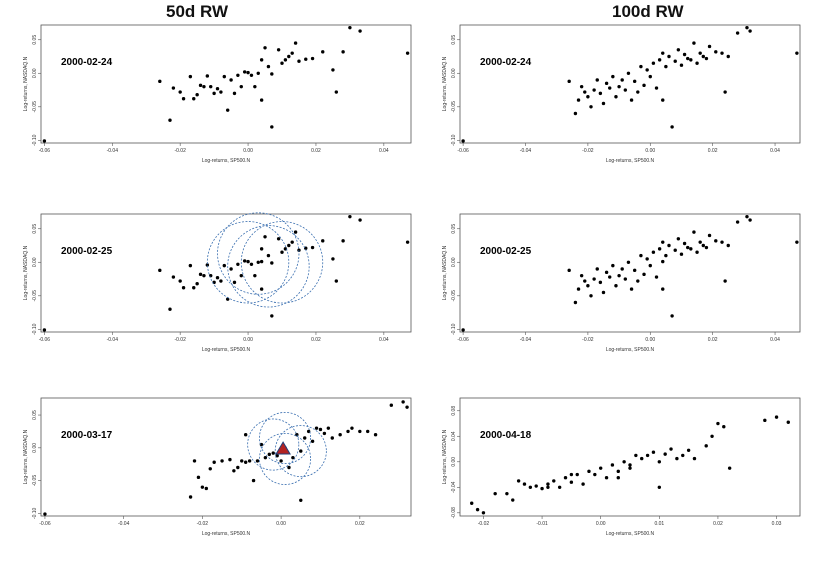  I want to click on x-tick-label: -0.04, so click(526, 340).